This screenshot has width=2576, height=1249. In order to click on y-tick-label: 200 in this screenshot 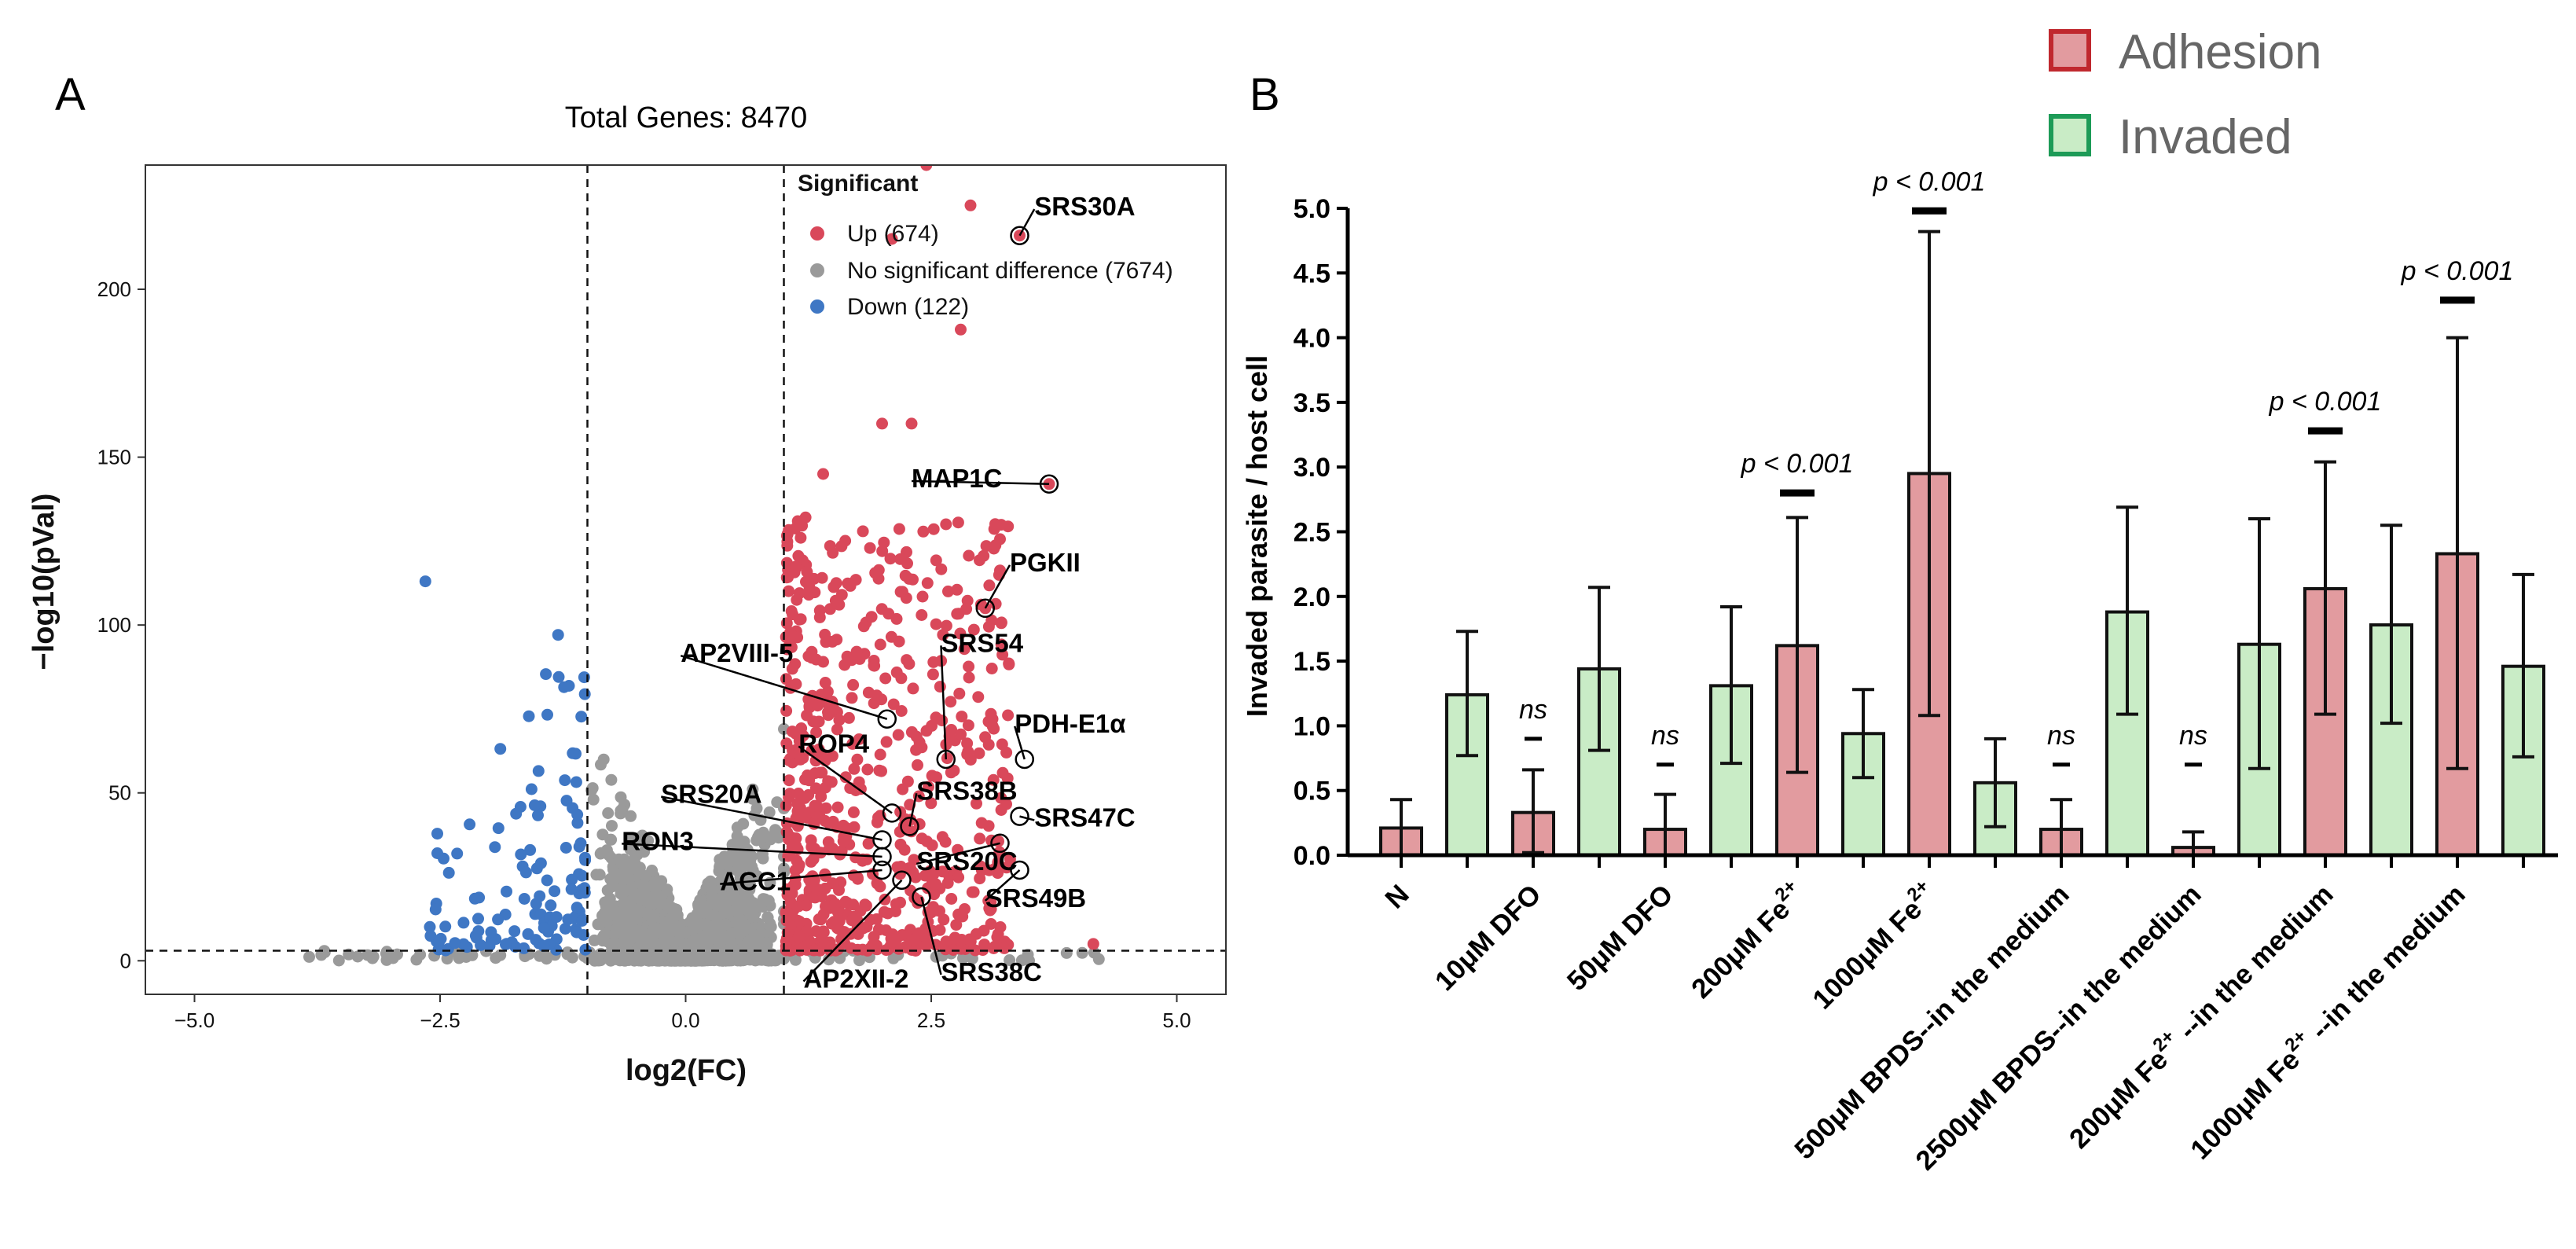, I will do `click(114, 289)`.